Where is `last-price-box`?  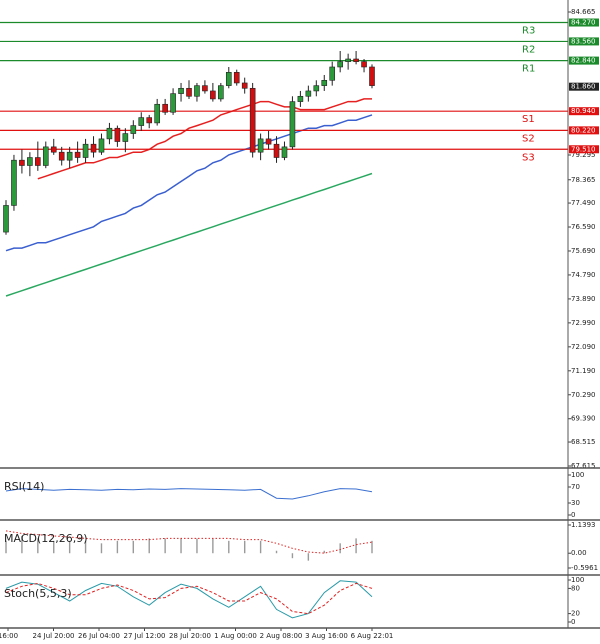 last-price-box is located at coordinates (584, 86).